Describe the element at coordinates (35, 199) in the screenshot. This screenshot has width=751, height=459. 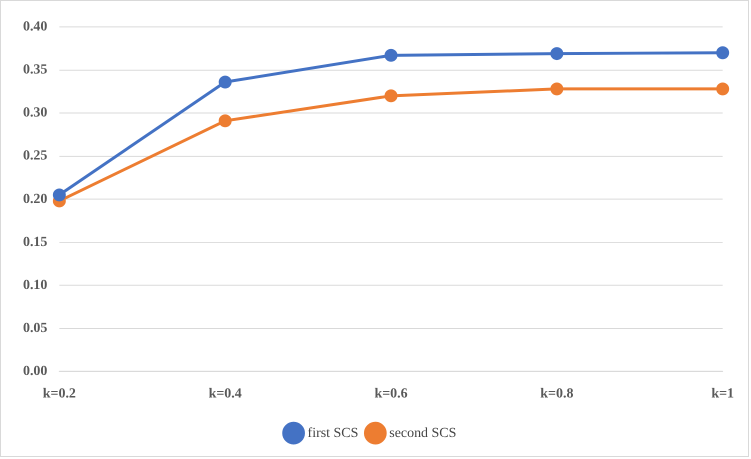
I see `y-tick-label: 0.20` at that location.